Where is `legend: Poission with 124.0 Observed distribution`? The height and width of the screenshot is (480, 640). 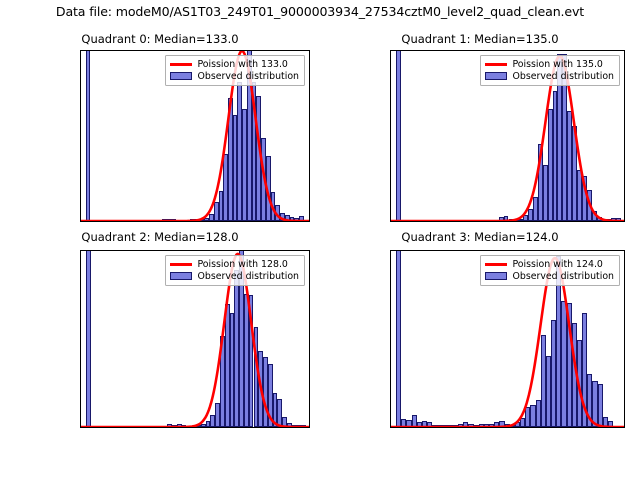
legend: Poission with 124.0 Observed distribution is located at coordinates (550, 270).